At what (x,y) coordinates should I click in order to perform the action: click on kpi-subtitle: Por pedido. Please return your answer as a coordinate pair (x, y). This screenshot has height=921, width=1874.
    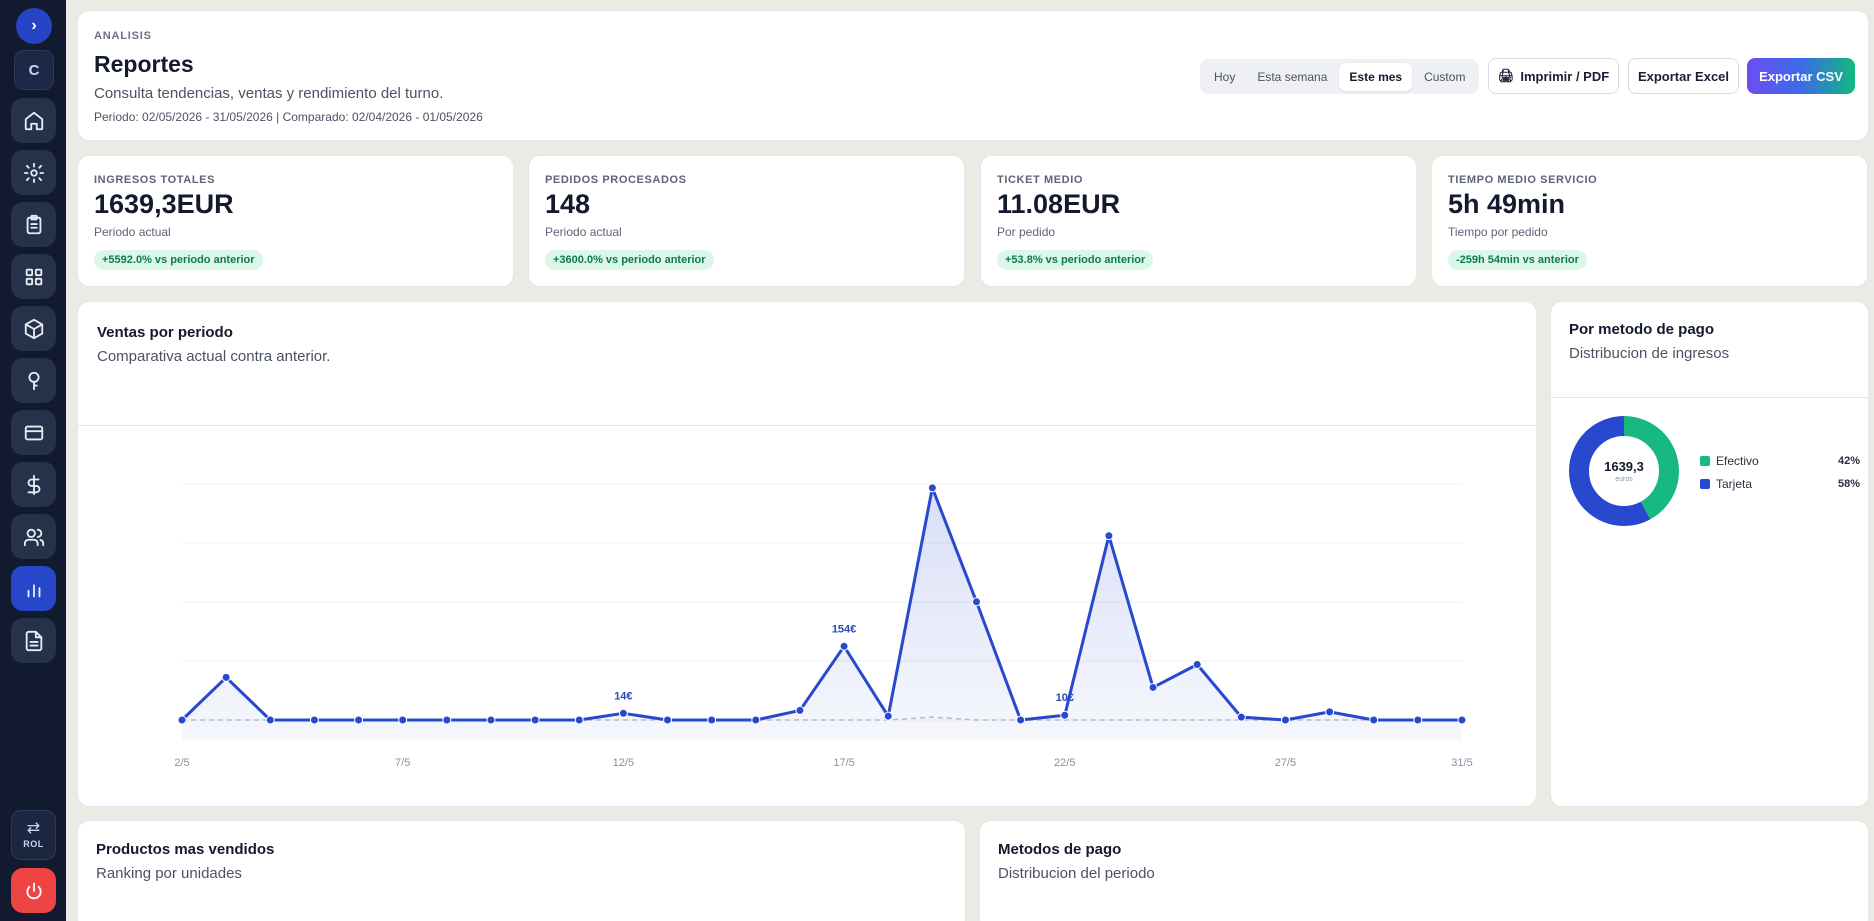
    Looking at the image, I should click on (1026, 232).